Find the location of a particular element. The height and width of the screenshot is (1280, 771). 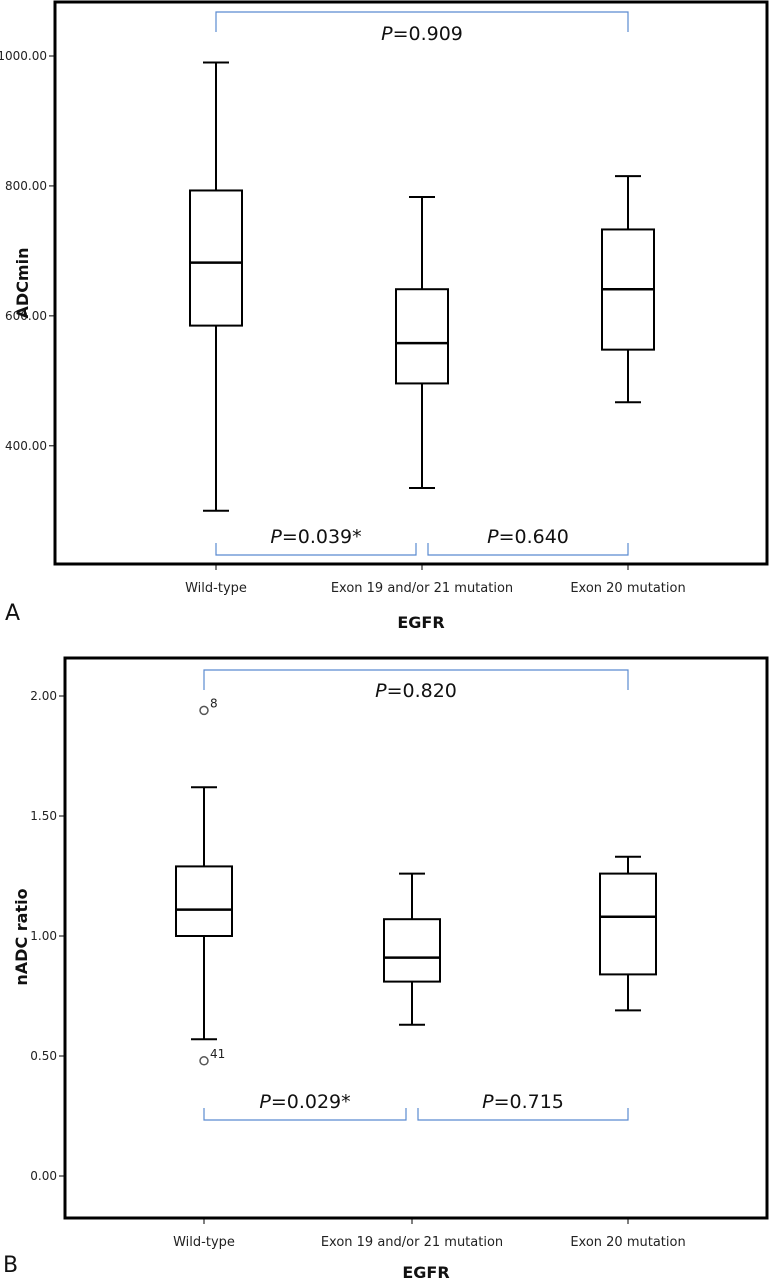

comparison-bracket: P=0.039* is located at coordinates (316, 541).